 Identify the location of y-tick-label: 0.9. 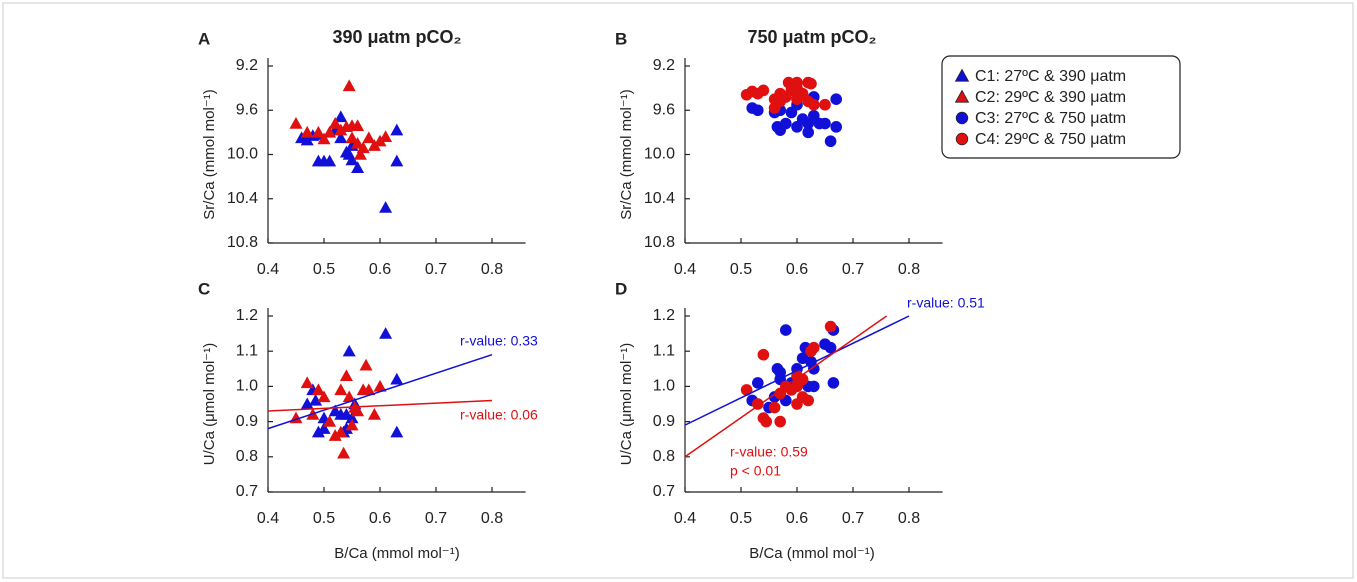
(247, 421).